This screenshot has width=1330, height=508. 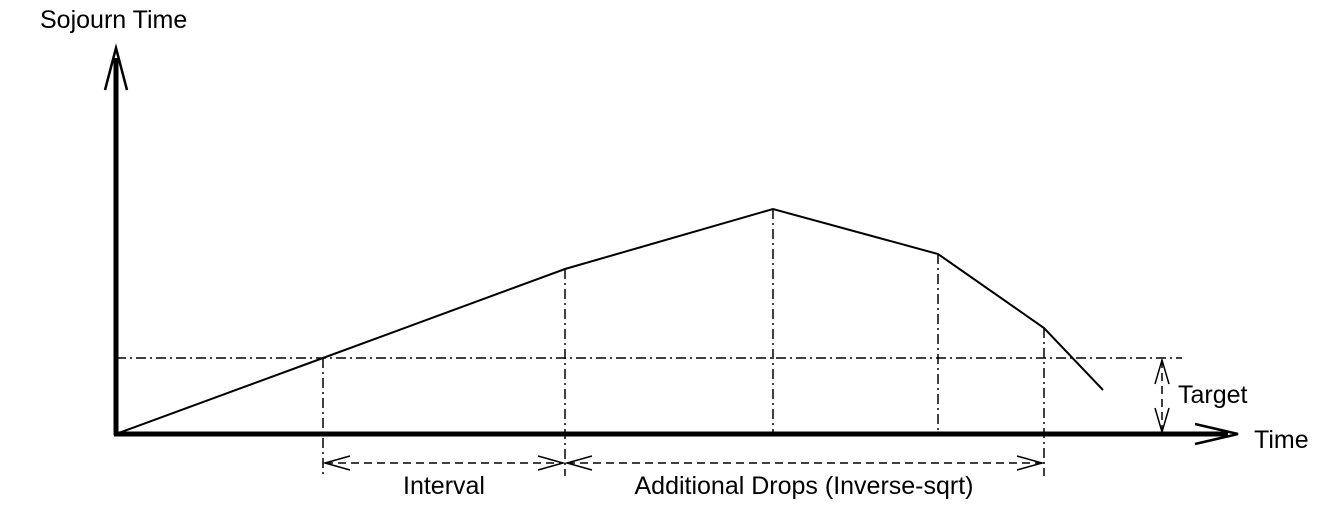 I want to click on y-axis, so click(x=116, y=239).